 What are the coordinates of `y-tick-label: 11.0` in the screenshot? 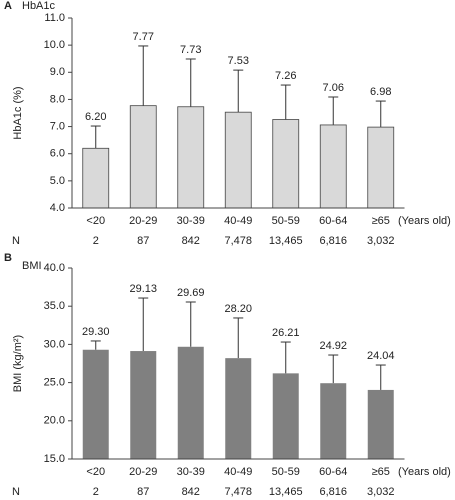 It's located at (54, 18).